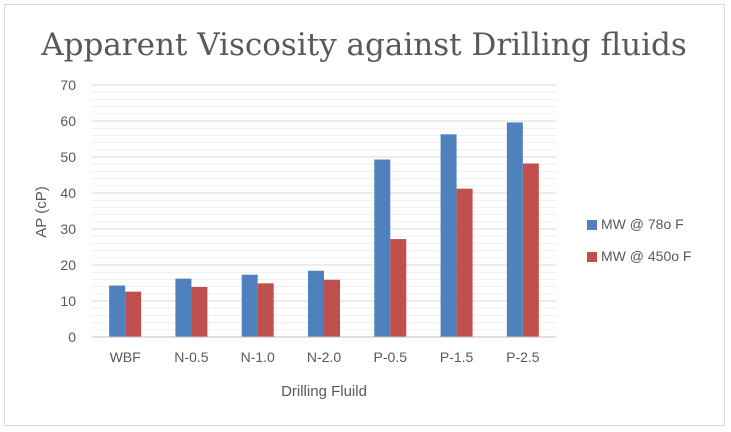 Image resolution: width=731 pixels, height=432 pixels. What do you see at coordinates (324, 391) in the screenshot?
I see `x-axis-label: Drilling Fluild` at bounding box center [324, 391].